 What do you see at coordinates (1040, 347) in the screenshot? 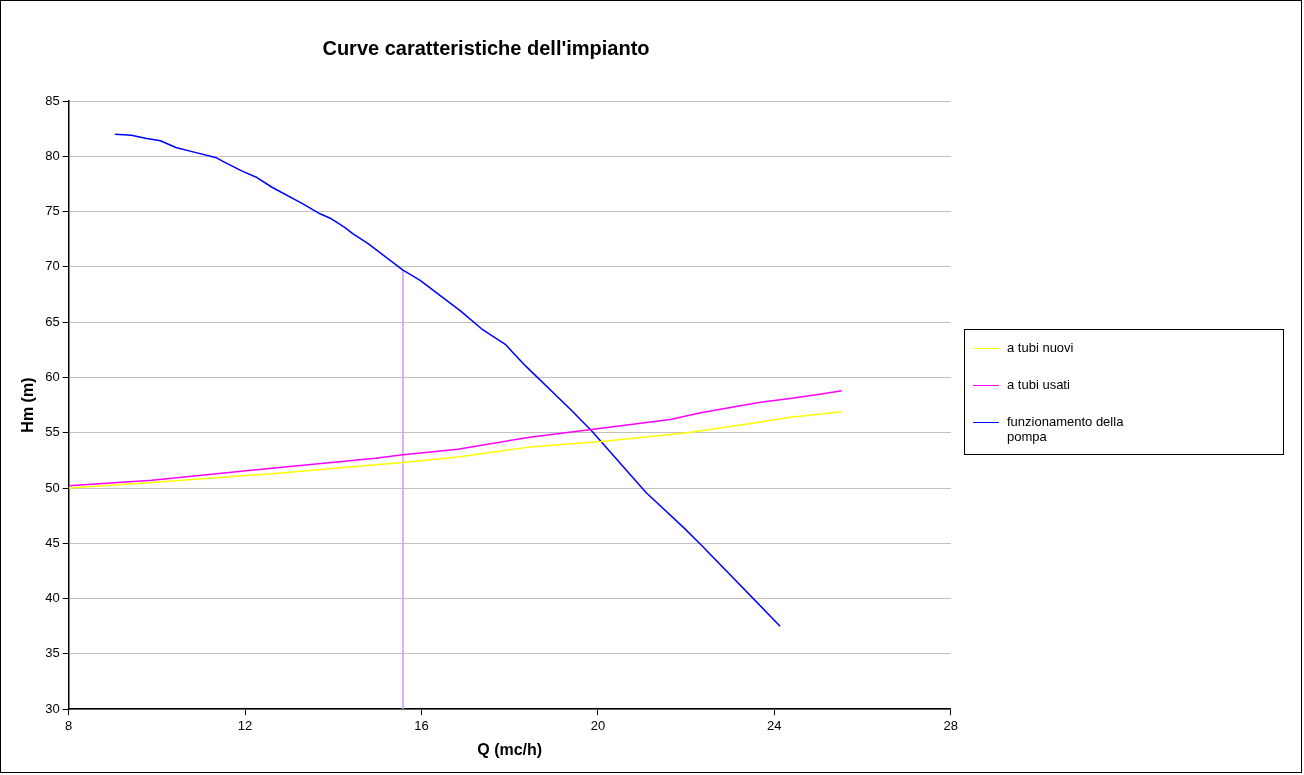
I see `legend-label: a tubi nuovi` at bounding box center [1040, 347].